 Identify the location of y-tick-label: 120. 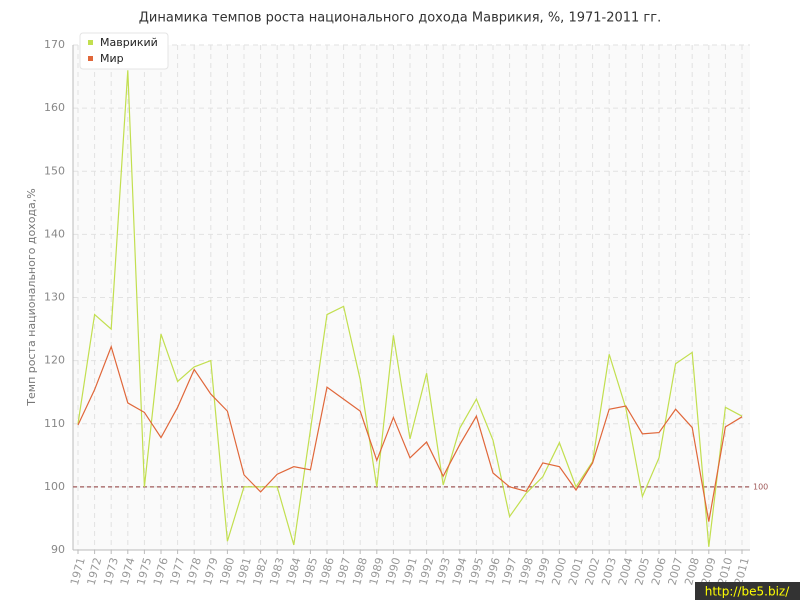
(54, 360).